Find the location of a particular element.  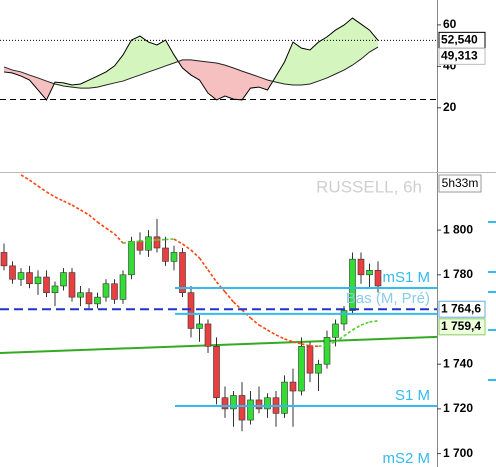

oscillator-line is located at coordinates (191, 59).